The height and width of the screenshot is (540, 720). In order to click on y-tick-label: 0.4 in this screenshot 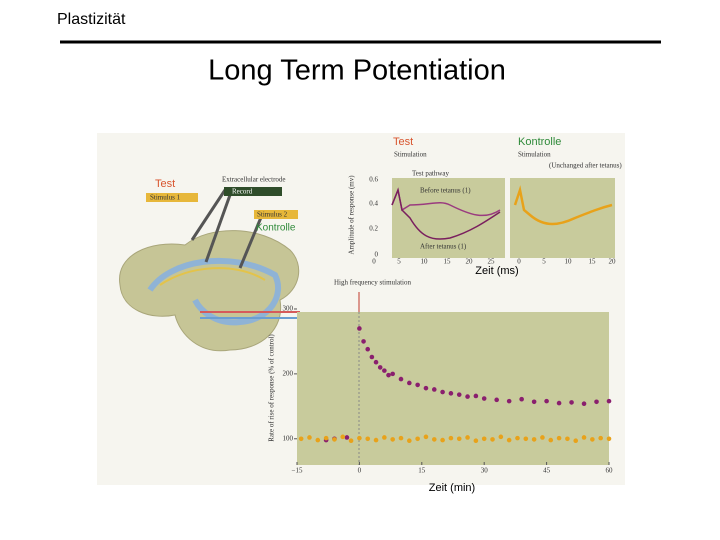, I will do `click(373, 204)`.